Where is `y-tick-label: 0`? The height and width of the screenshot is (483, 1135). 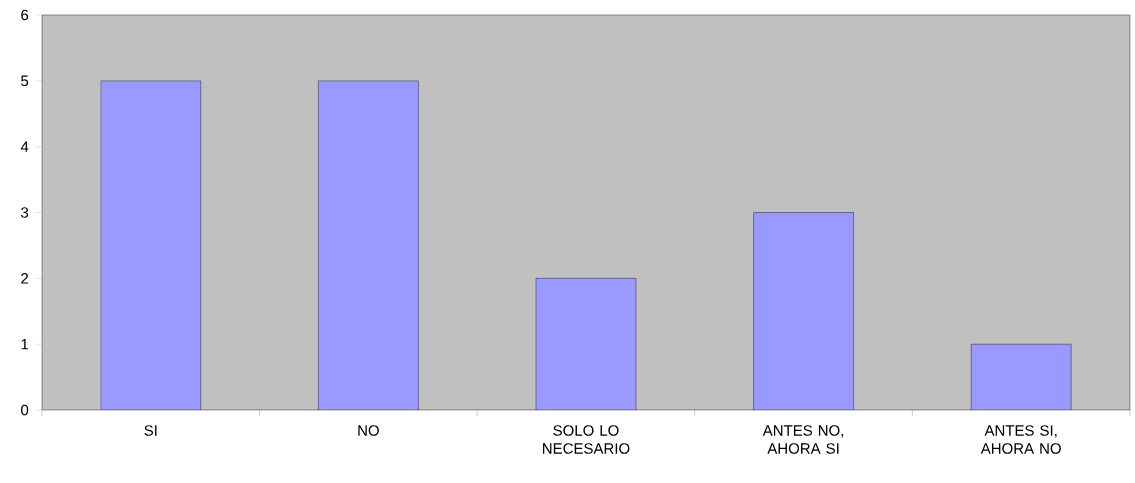
y-tick-label: 0 is located at coordinates (25, 410).